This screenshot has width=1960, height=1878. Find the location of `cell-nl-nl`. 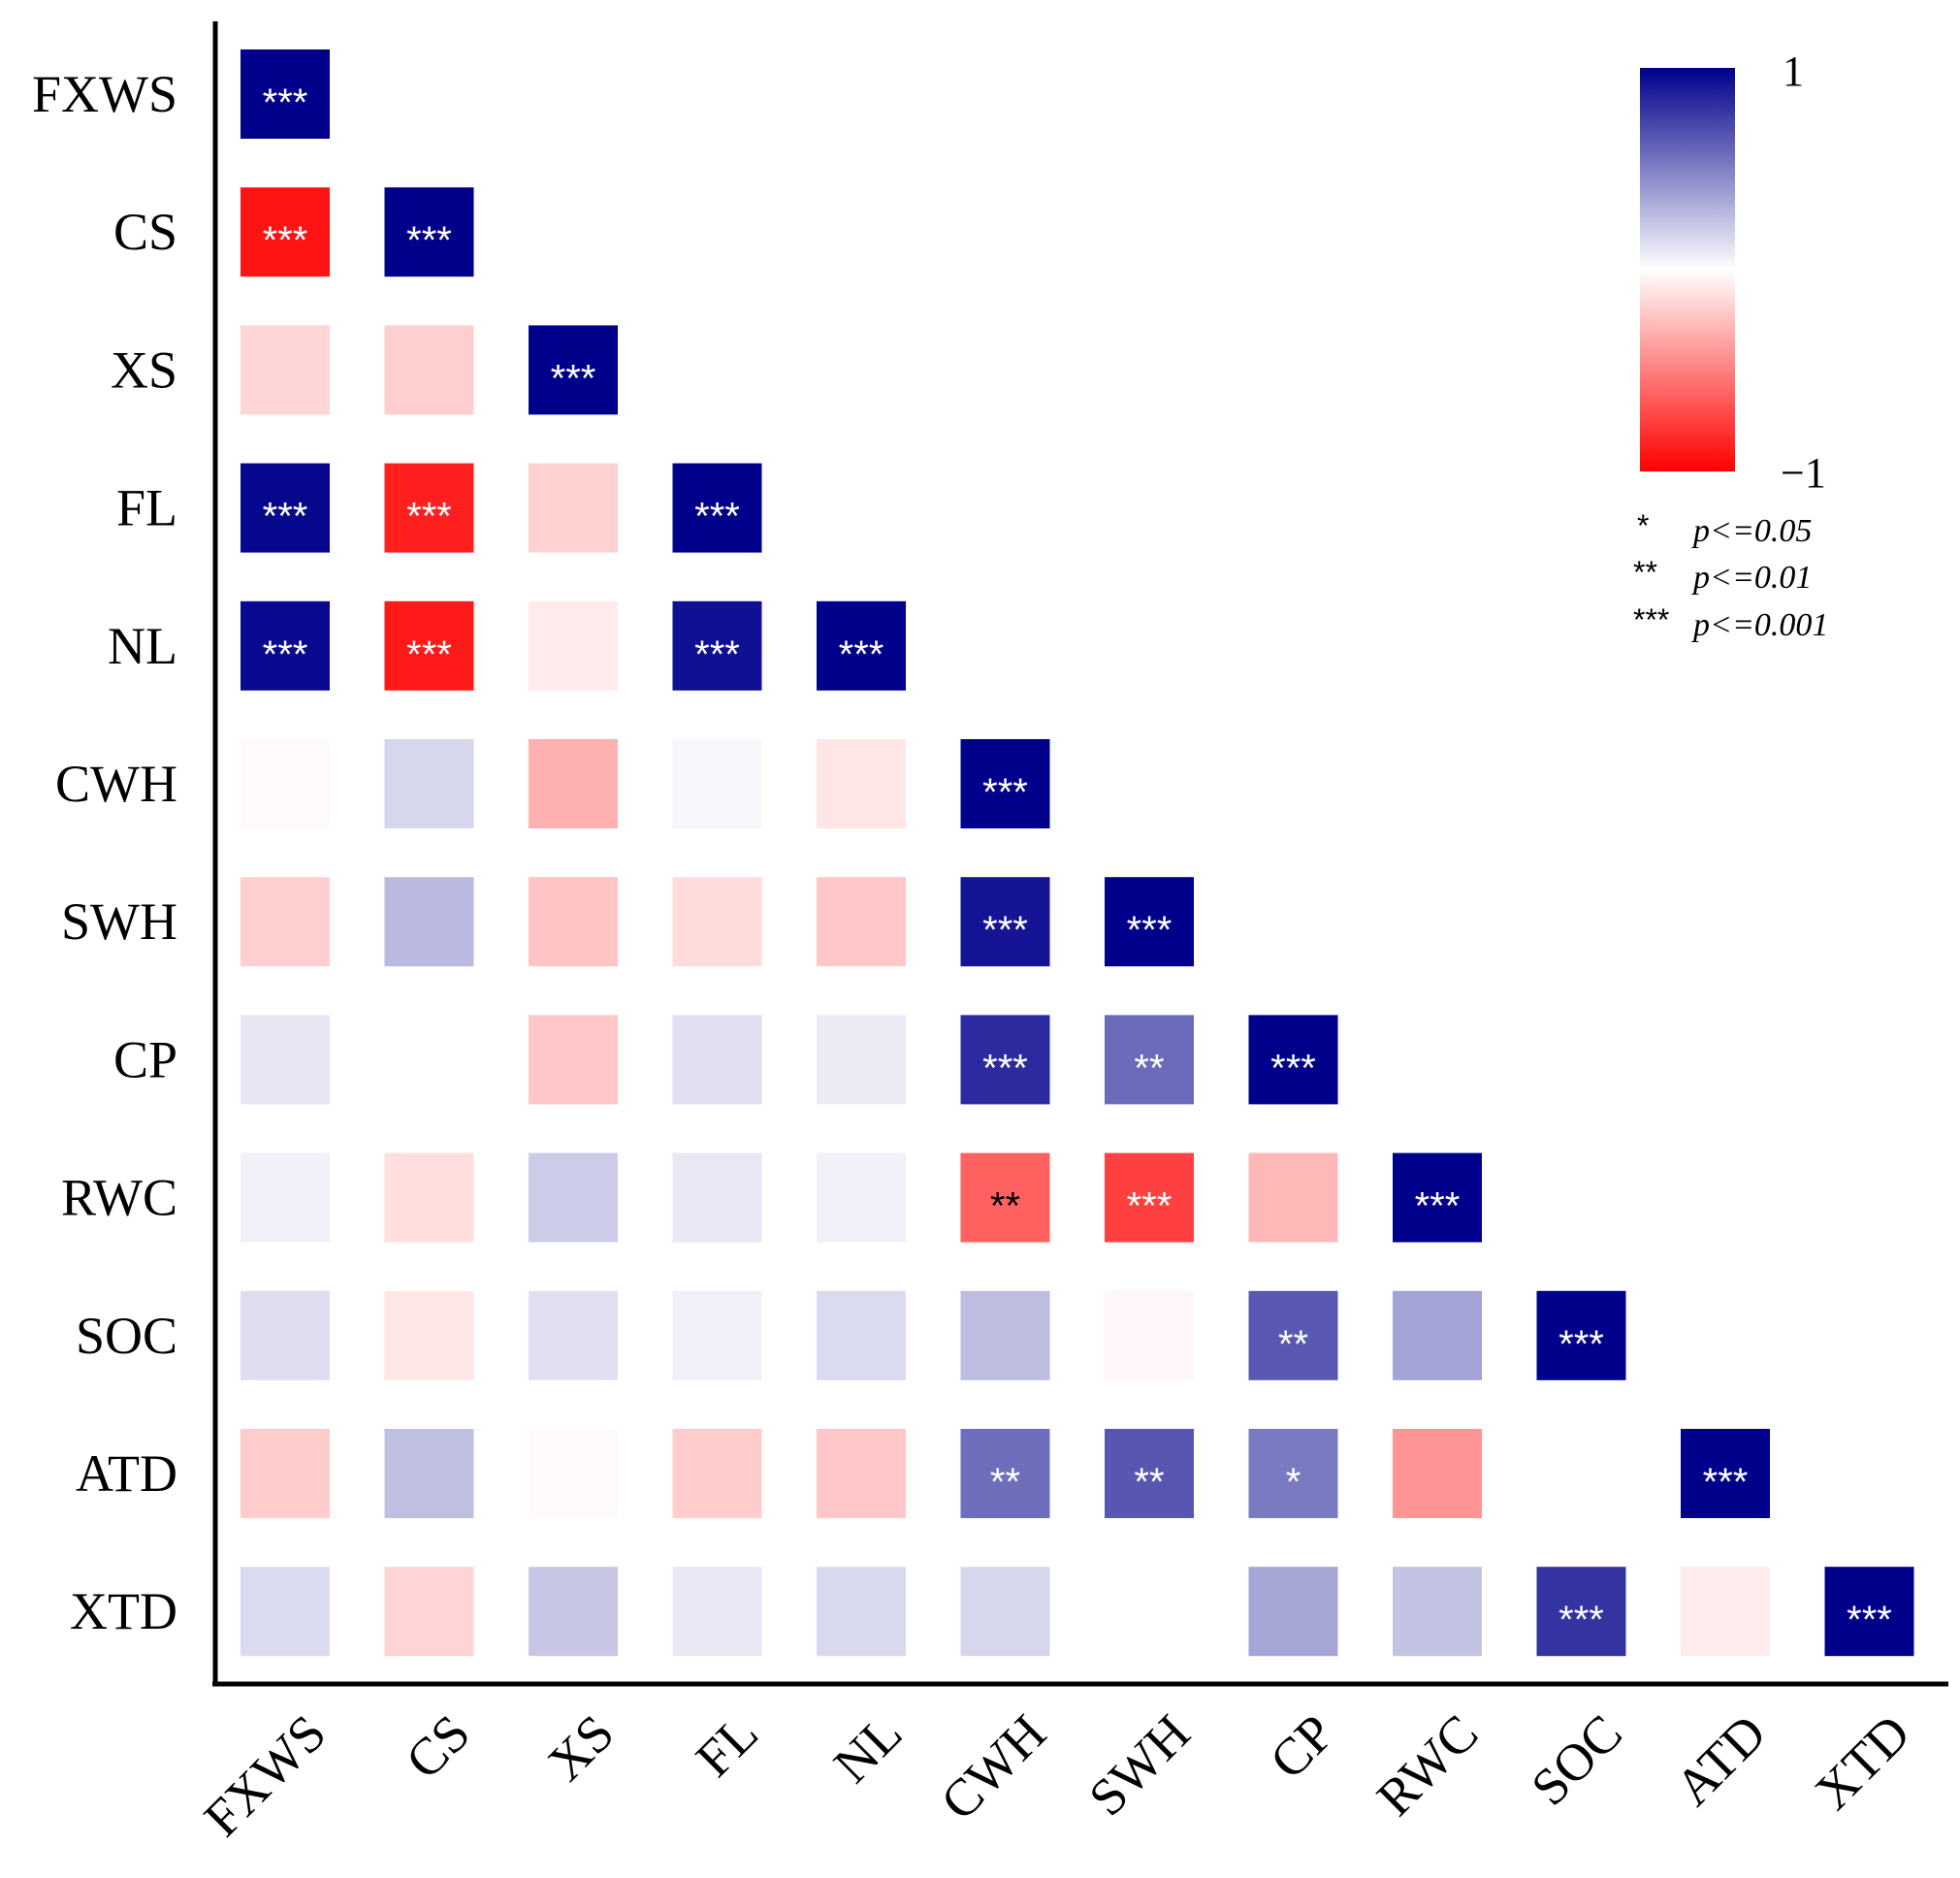

cell-nl-nl is located at coordinates (861, 645).